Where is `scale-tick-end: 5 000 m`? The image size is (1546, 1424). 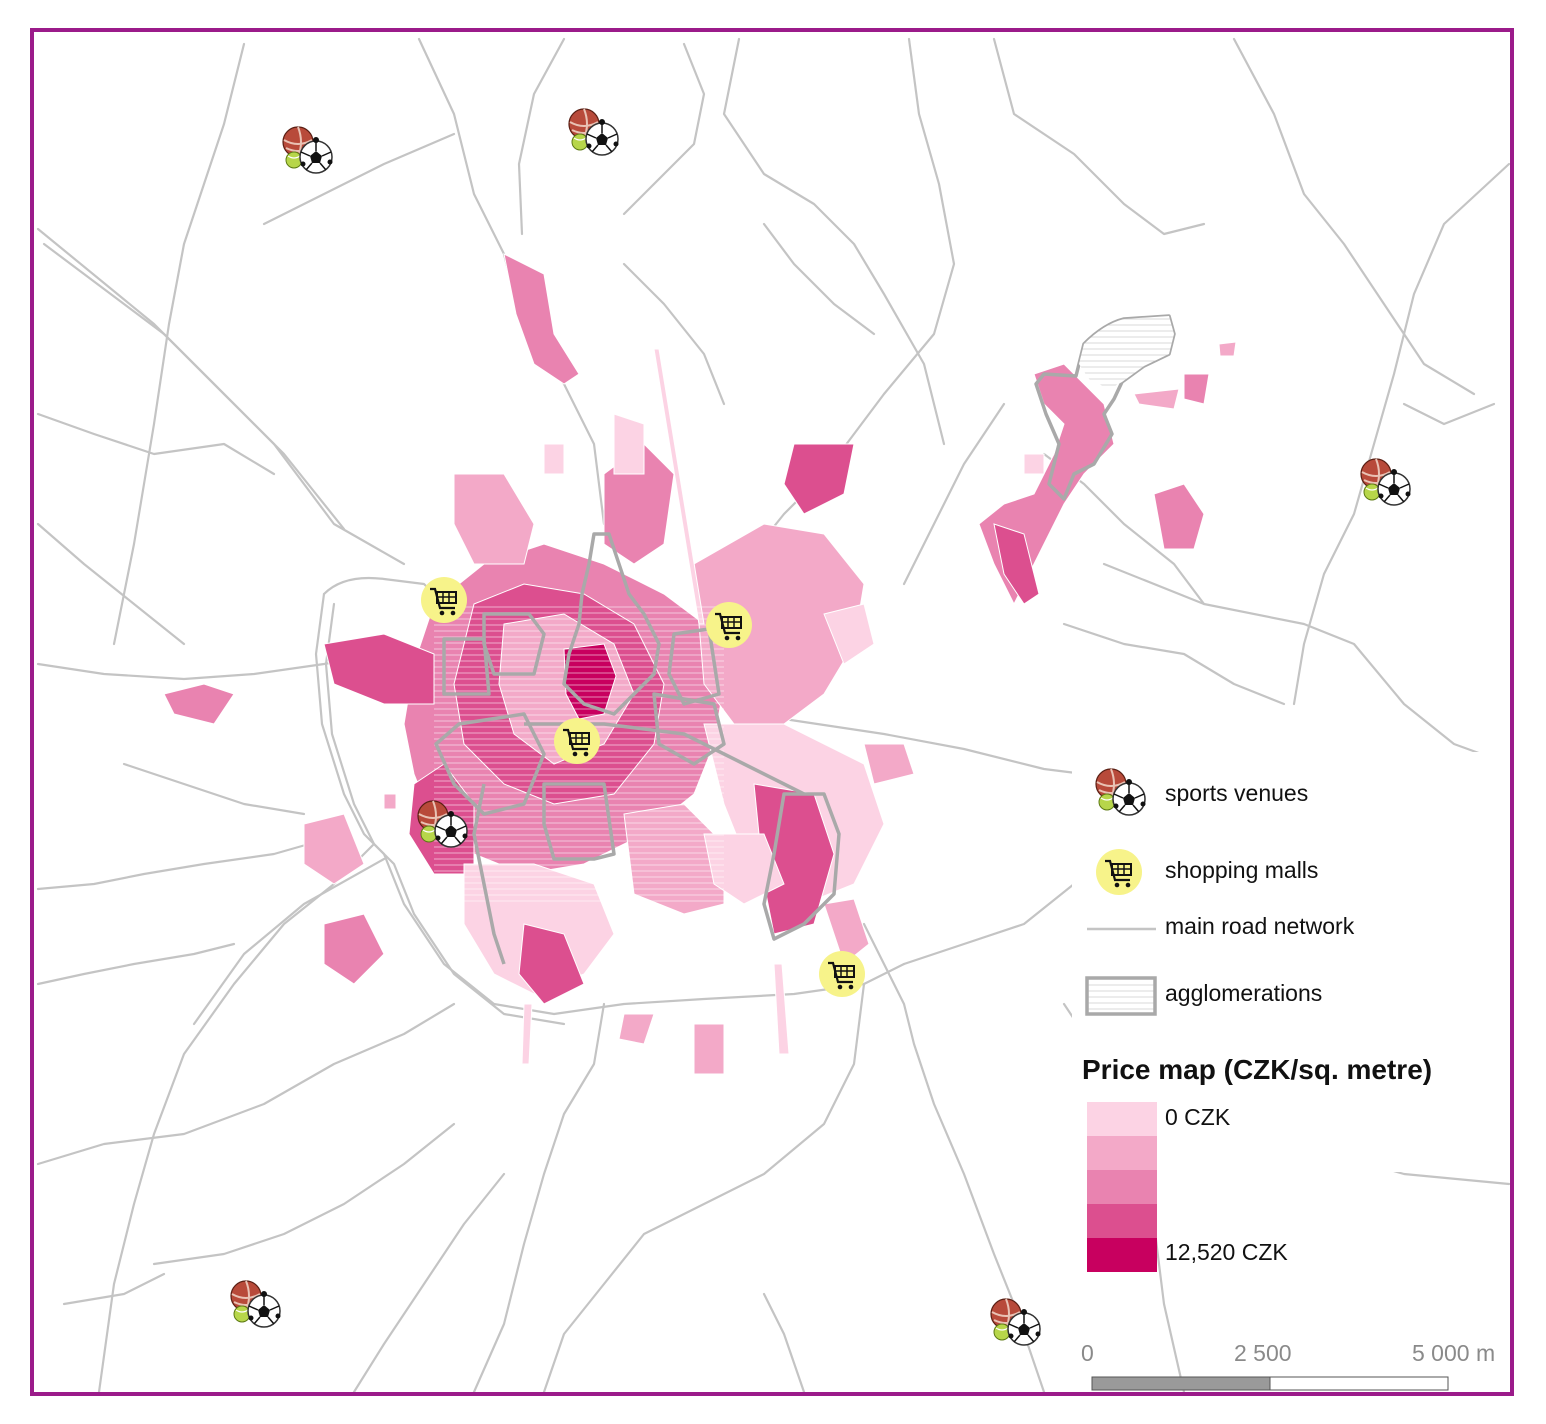
scale-tick-end: 5 000 m is located at coordinates (1454, 1353).